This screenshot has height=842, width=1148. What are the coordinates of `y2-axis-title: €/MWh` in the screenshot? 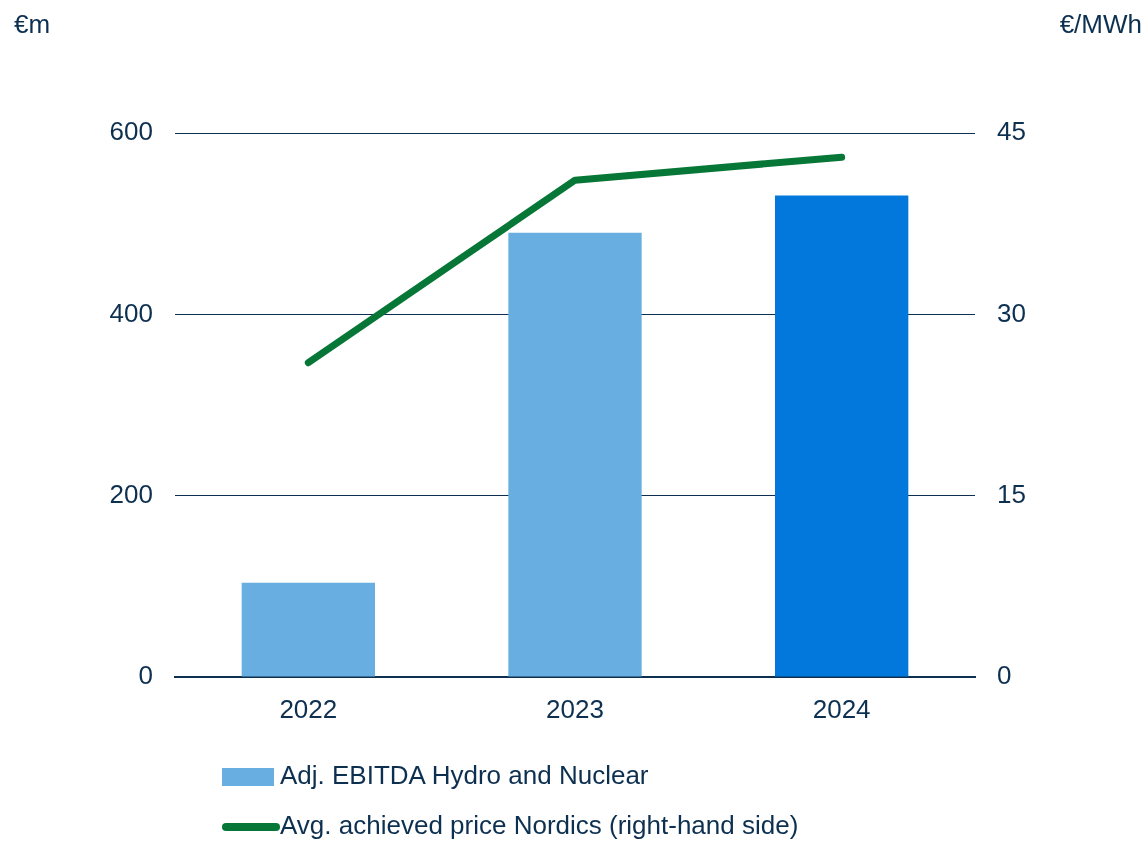 It's located at (1100, 24).